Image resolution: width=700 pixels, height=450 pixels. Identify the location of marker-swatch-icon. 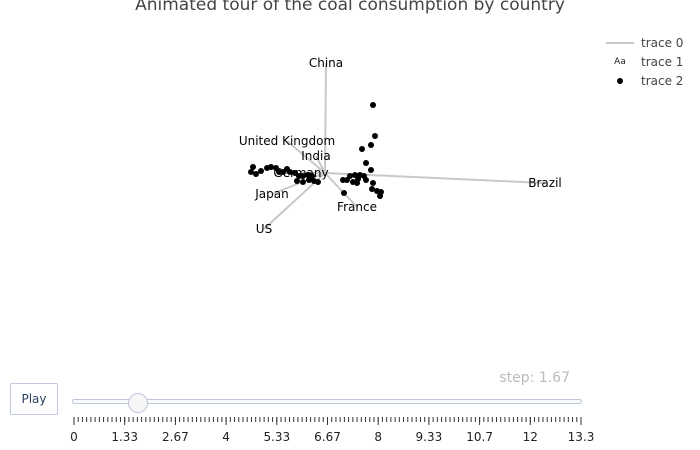
(620, 80).